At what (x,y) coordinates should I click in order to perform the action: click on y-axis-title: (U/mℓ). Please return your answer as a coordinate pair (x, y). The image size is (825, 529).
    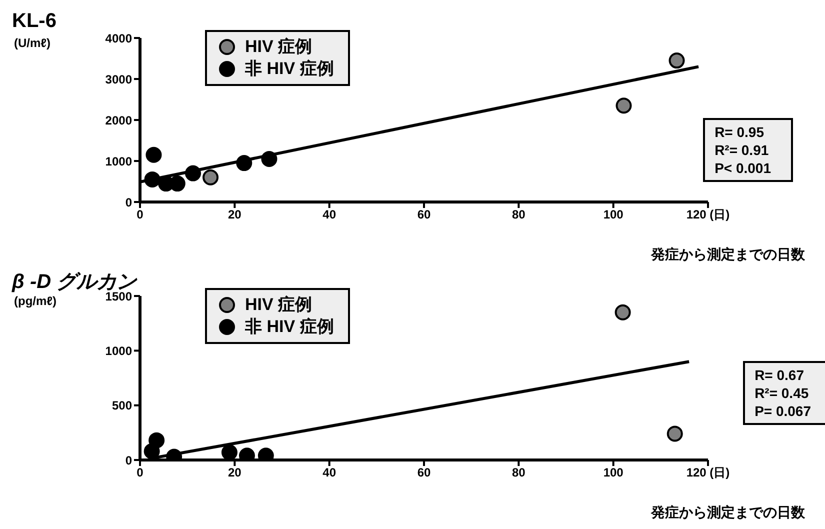
    Looking at the image, I should click on (32, 43).